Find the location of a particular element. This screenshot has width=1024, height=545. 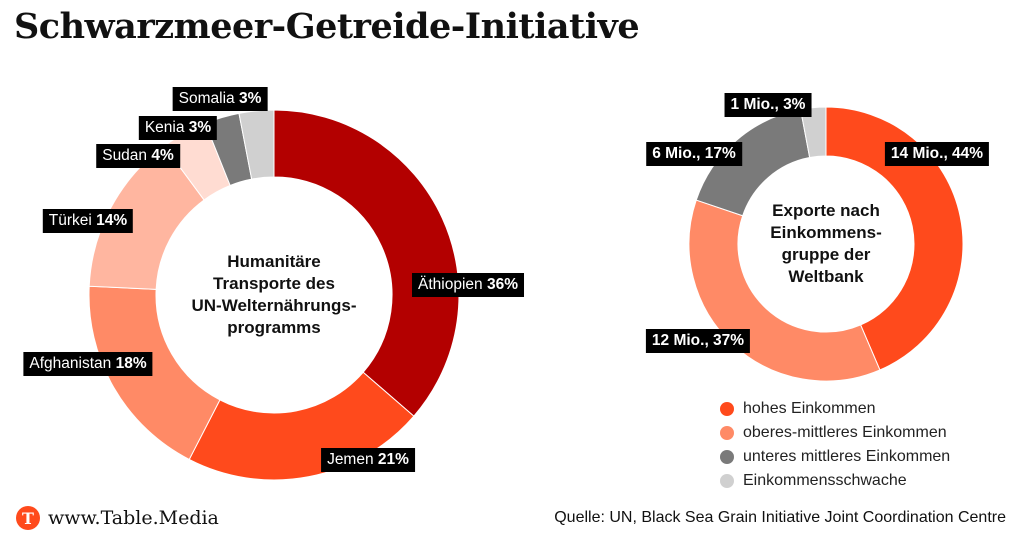

slice-label: Kenia 3% is located at coordinates (178, 128).